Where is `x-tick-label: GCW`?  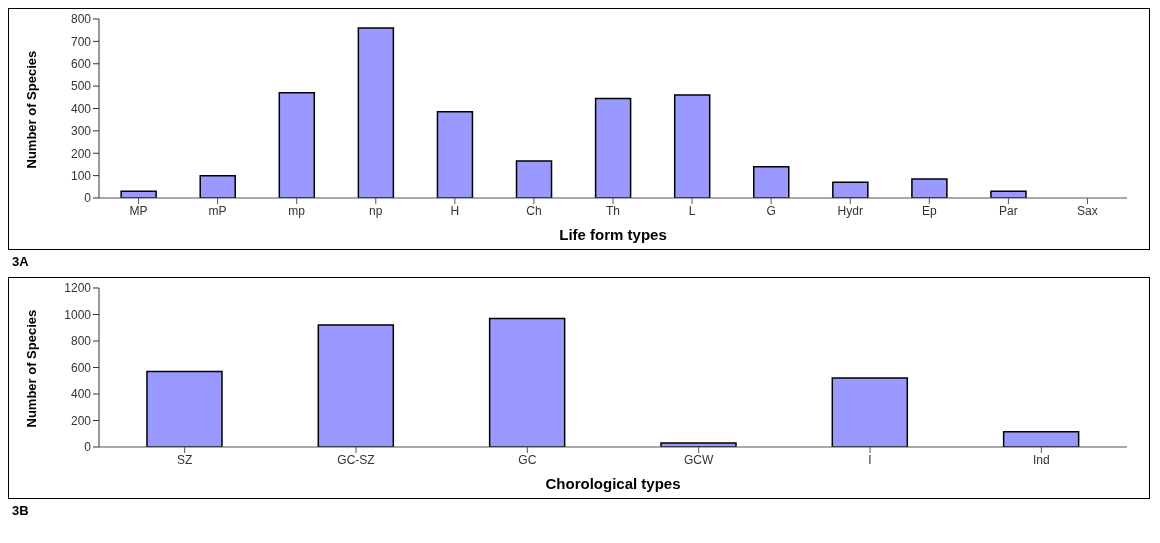
x-tick-label: GCW is located at coordinates (699, 459).